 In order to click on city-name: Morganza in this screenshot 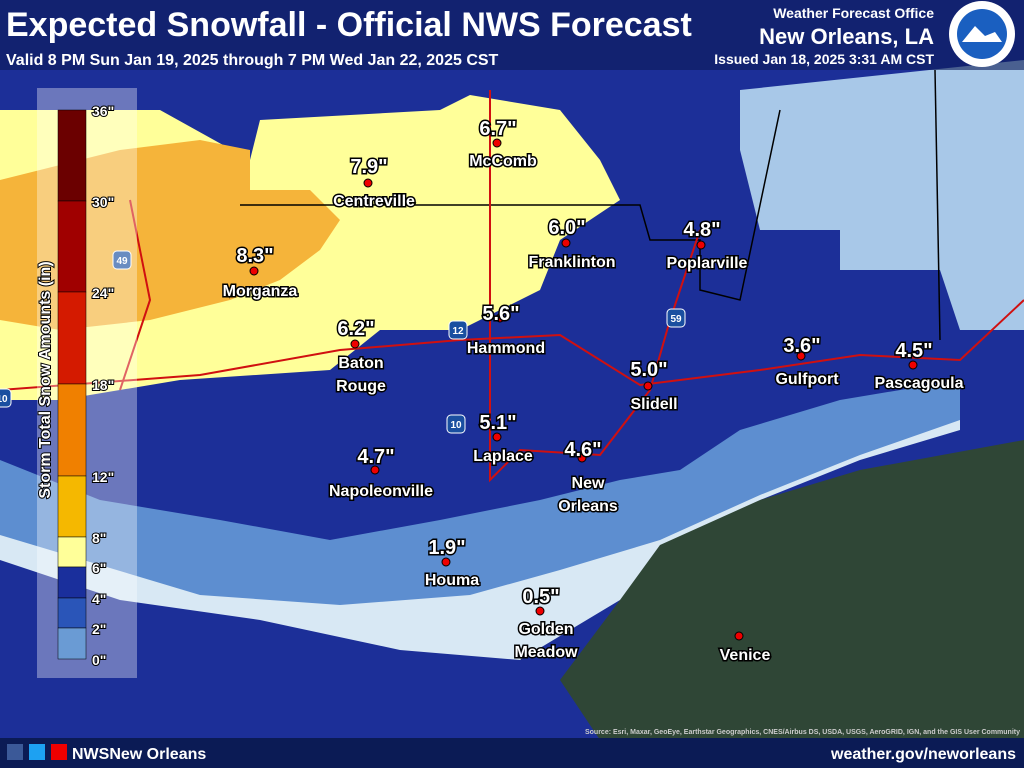, I will do `click(260, 291)`.